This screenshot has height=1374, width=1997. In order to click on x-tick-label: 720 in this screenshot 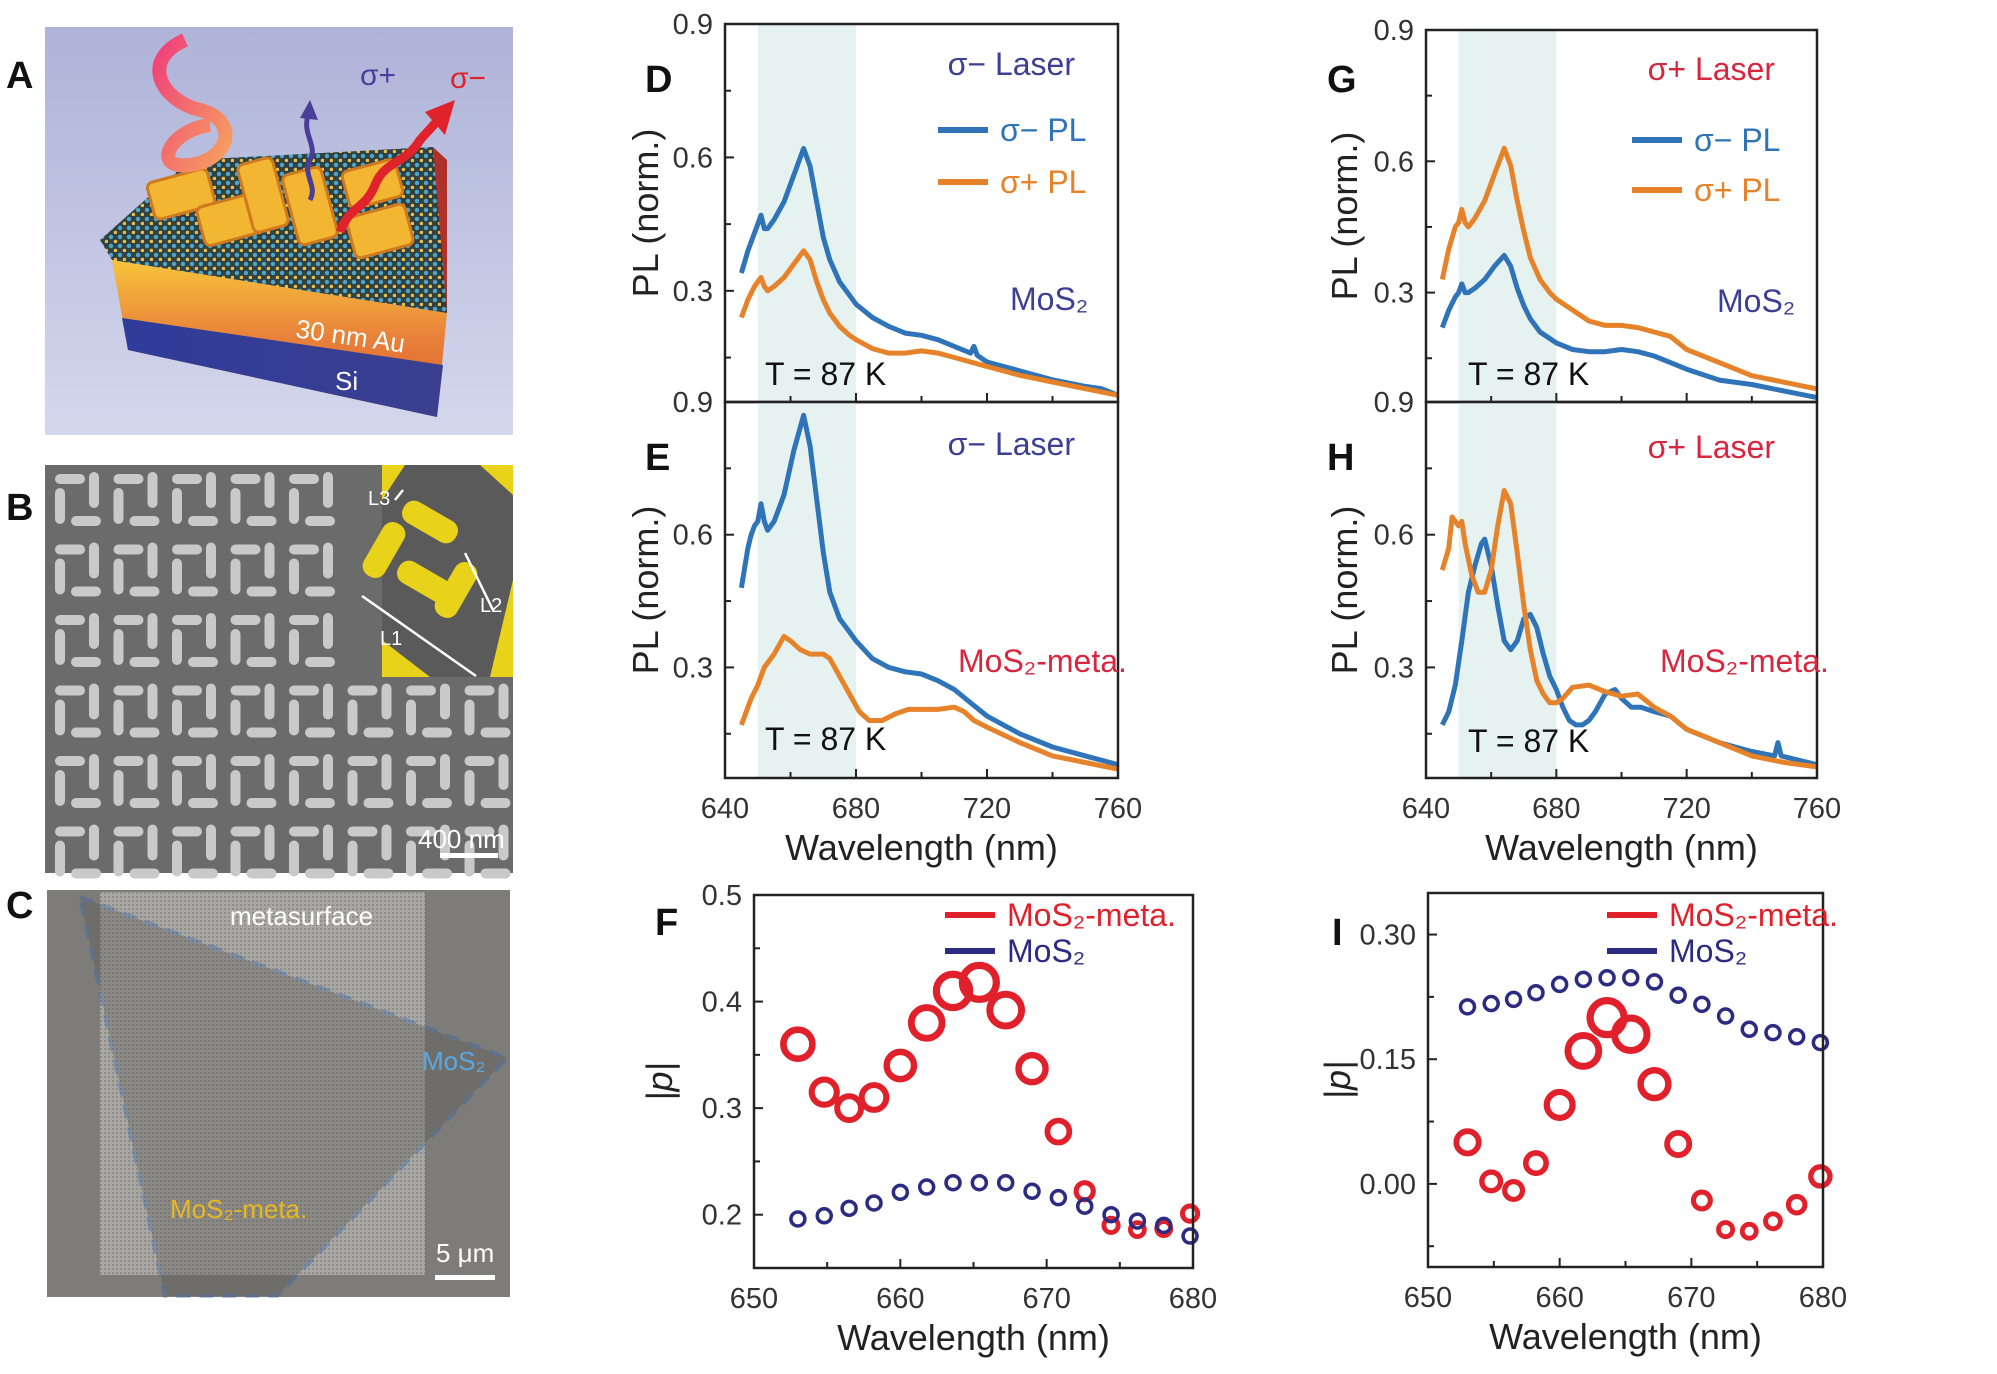, I will do `click(1686, 809)`.